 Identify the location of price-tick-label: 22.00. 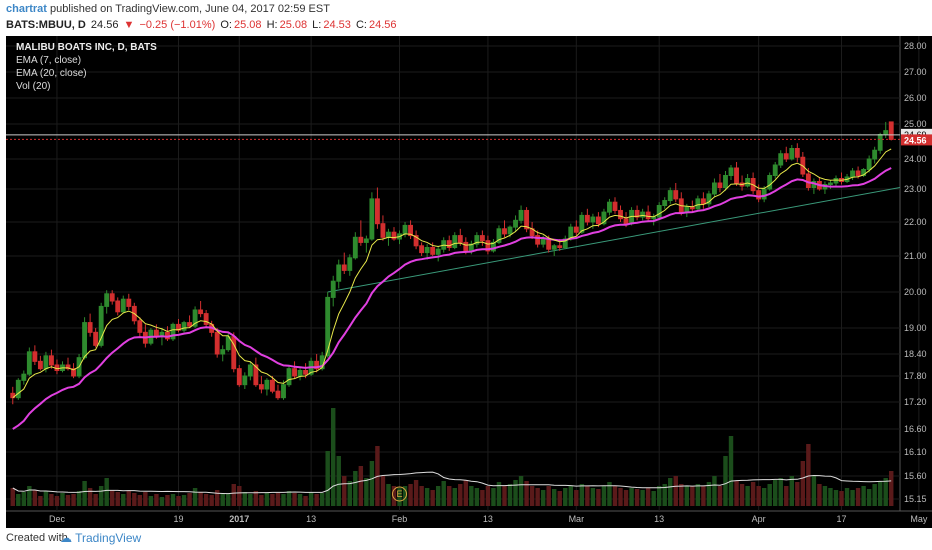
(915, 222).